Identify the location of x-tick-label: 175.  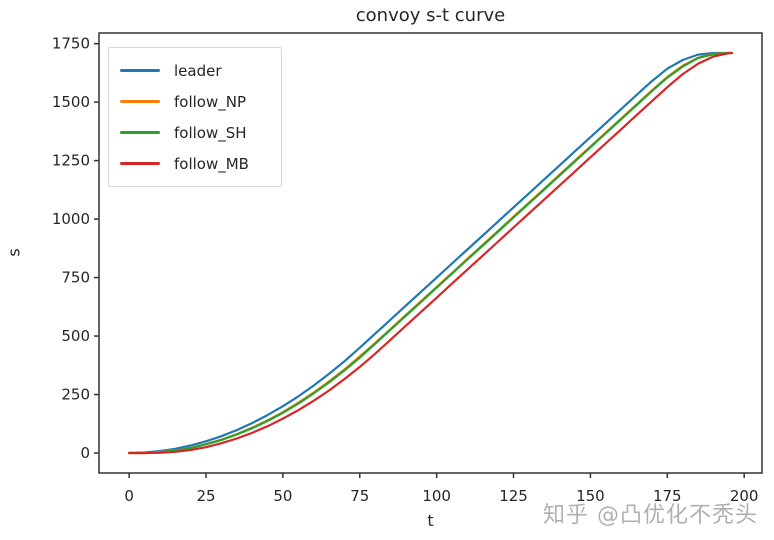
(667, 496).